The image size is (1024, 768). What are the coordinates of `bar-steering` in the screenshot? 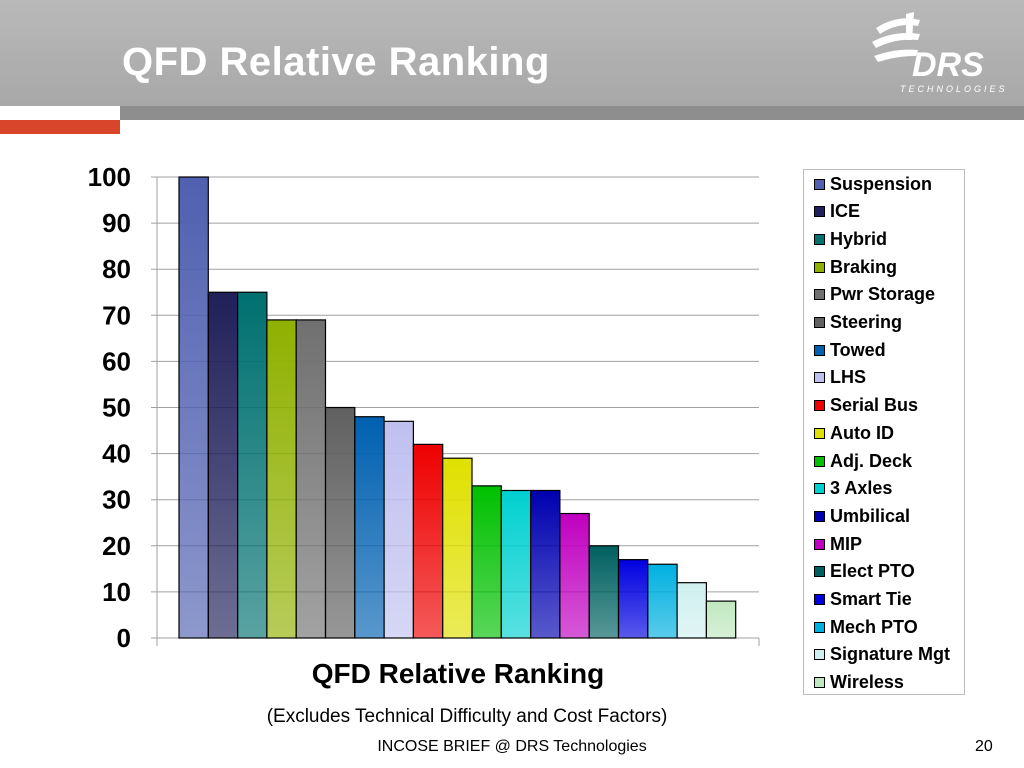 It's located at (340, 522).